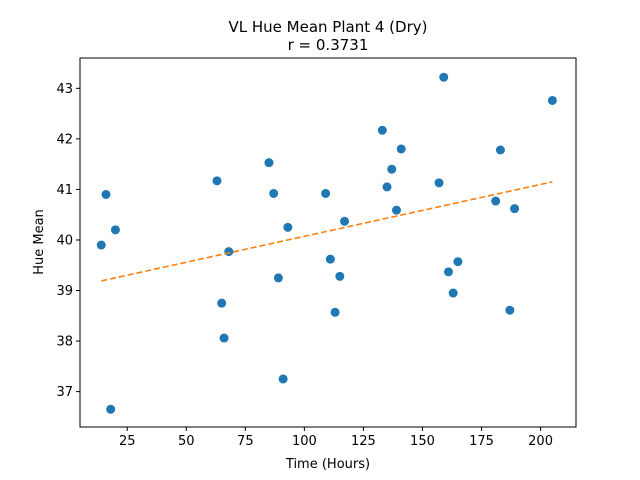 The width and height of the screenshot is (640, 480). I want to click on x-tick-label: 175, so click(481, 441).